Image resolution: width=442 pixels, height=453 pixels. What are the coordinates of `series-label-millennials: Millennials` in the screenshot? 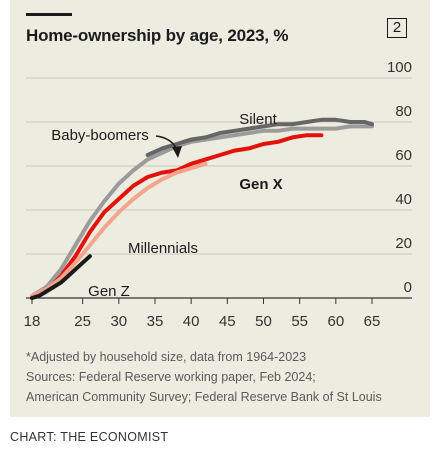 It's located at (163, 248).